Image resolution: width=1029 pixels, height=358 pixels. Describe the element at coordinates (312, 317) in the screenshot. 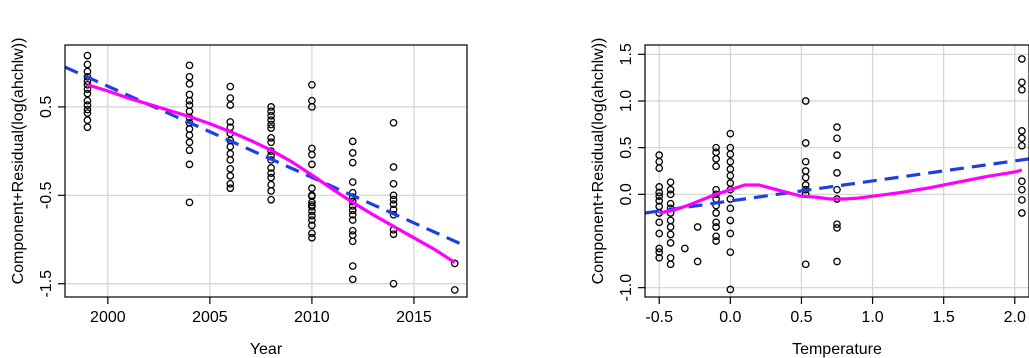

I see `x-tick-label: 2010` at that location.